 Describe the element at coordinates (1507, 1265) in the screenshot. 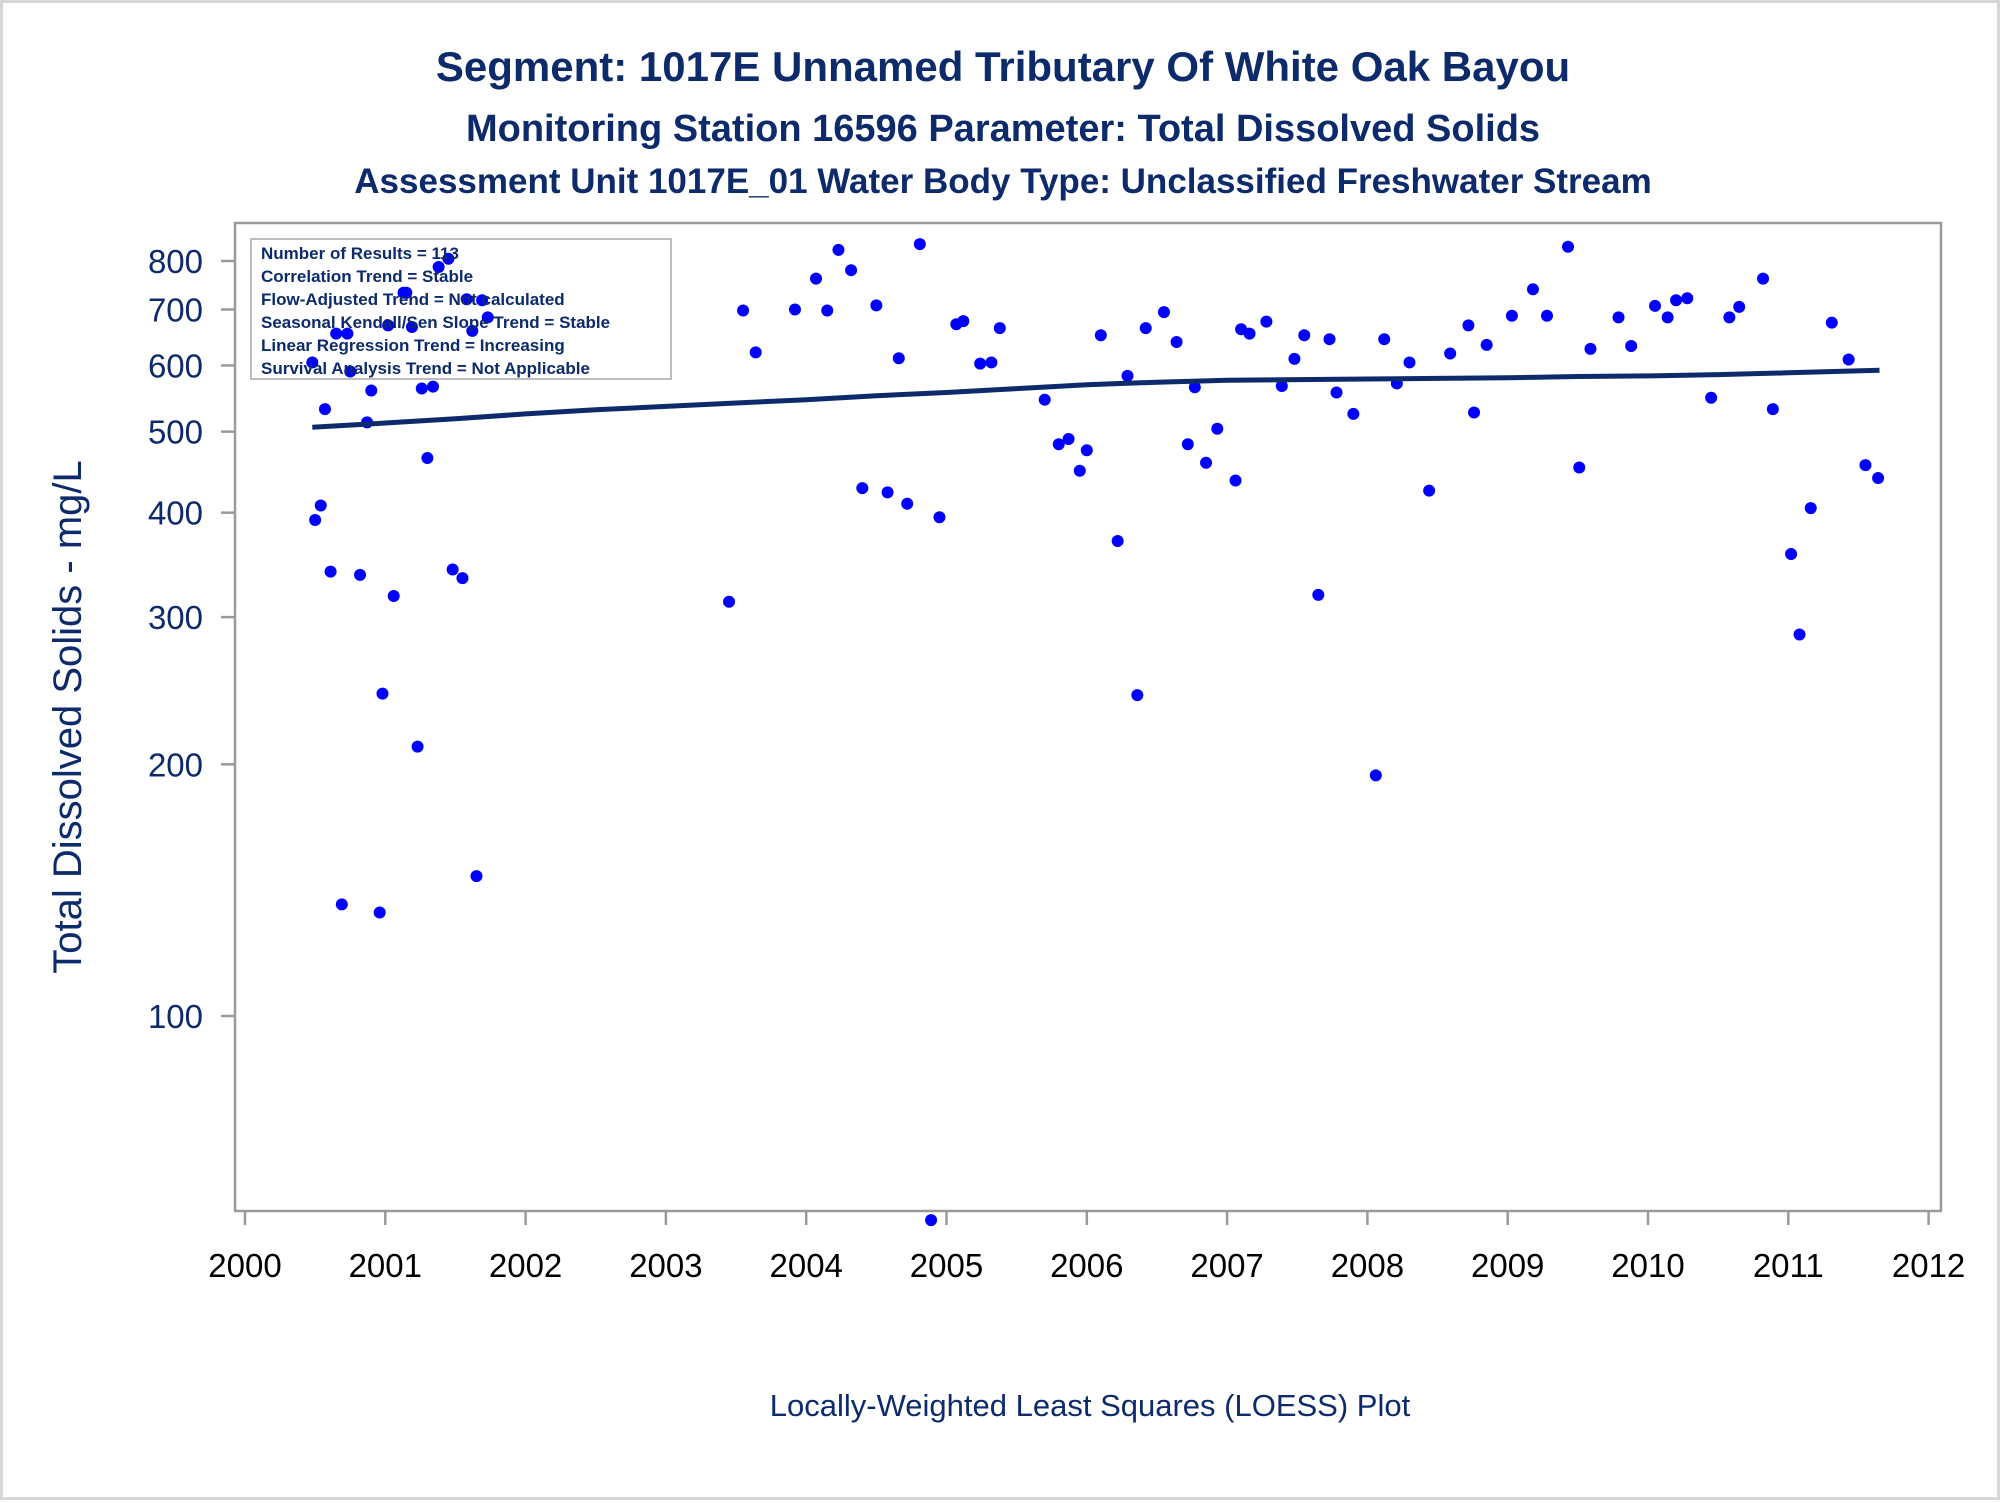

I see `x-tick-label: 2009` at that location.